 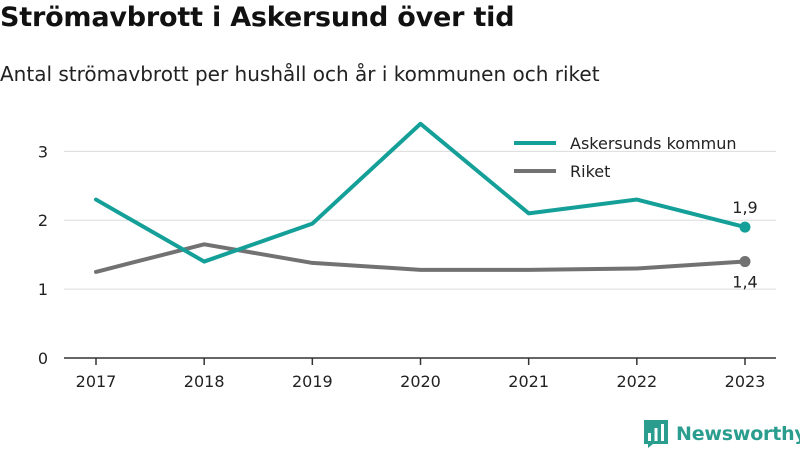 I want to click on chart-title: Strömavbrott i Askersund över tid, so click(x=257, y=17).